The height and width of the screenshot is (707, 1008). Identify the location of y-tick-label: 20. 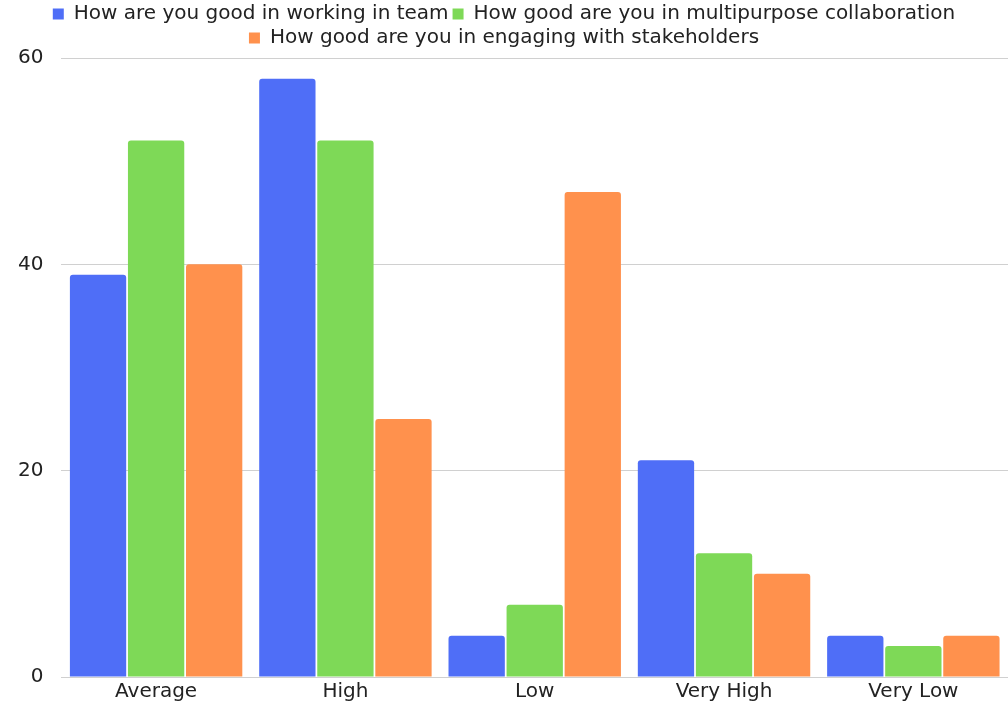
(31, 468).